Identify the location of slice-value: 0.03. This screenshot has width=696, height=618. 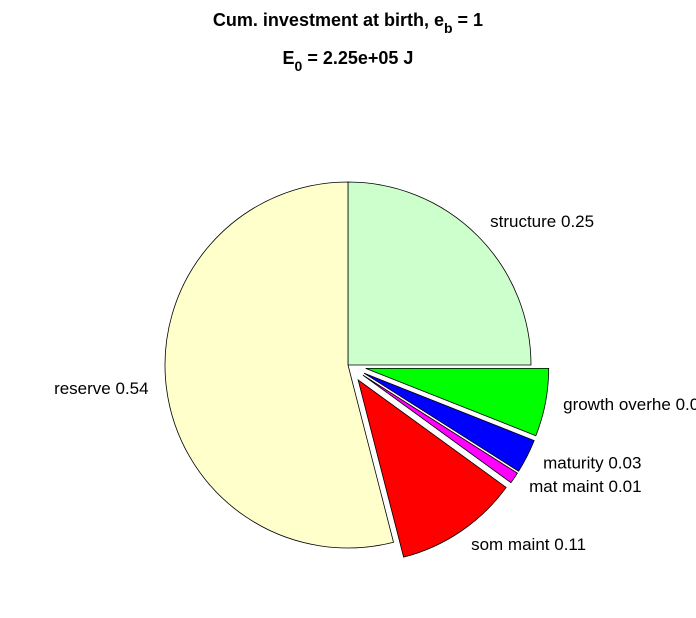
(624, 463).